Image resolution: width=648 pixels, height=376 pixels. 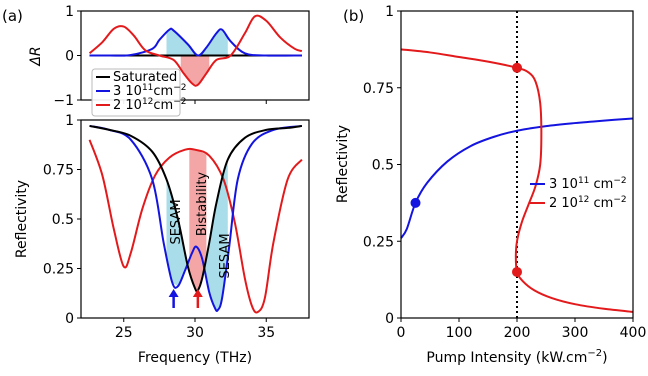 What do you see at coordinates (145, 77) in the screenshot?
I see `legend-entry-label: Saturated` at bounding box center [145, 77].